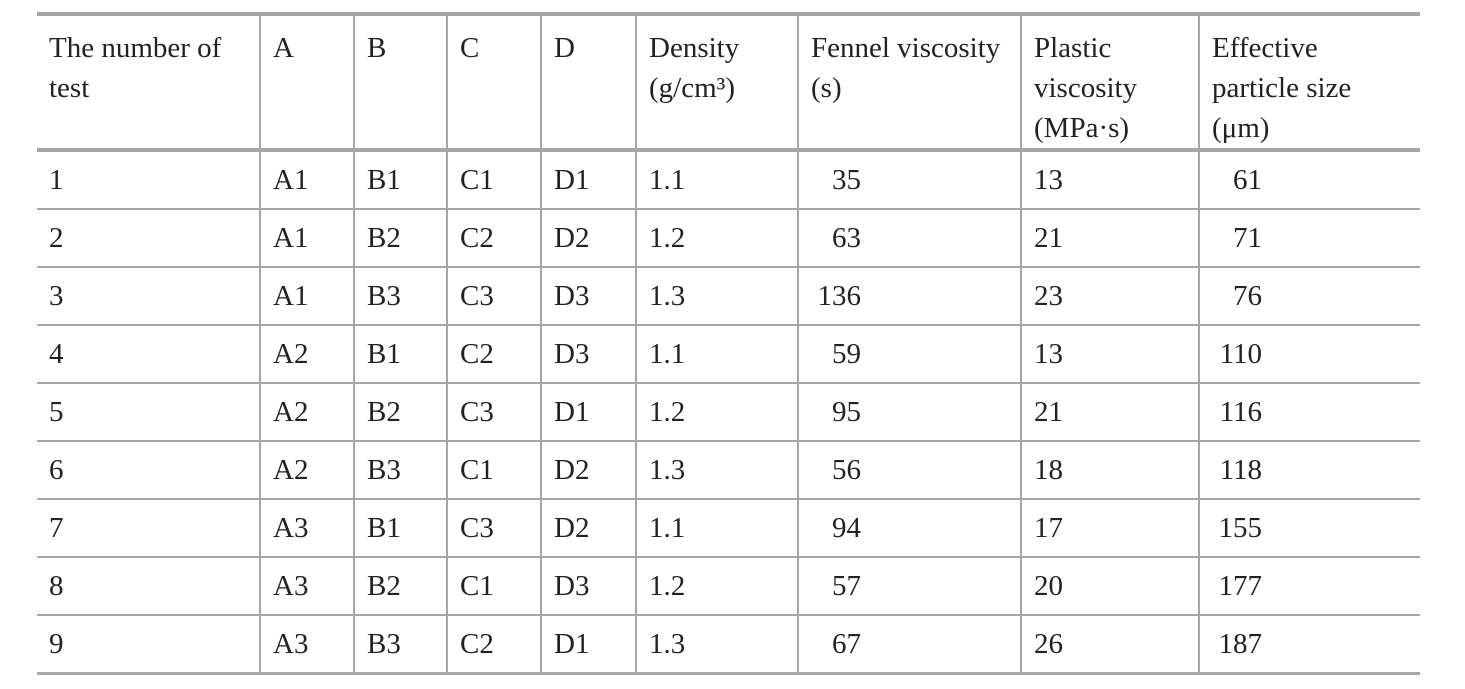 The image size is (1465, 689). Describe the element at coordinates (909, 179) in the screenshot. I see `table-cell: 35` at that location.